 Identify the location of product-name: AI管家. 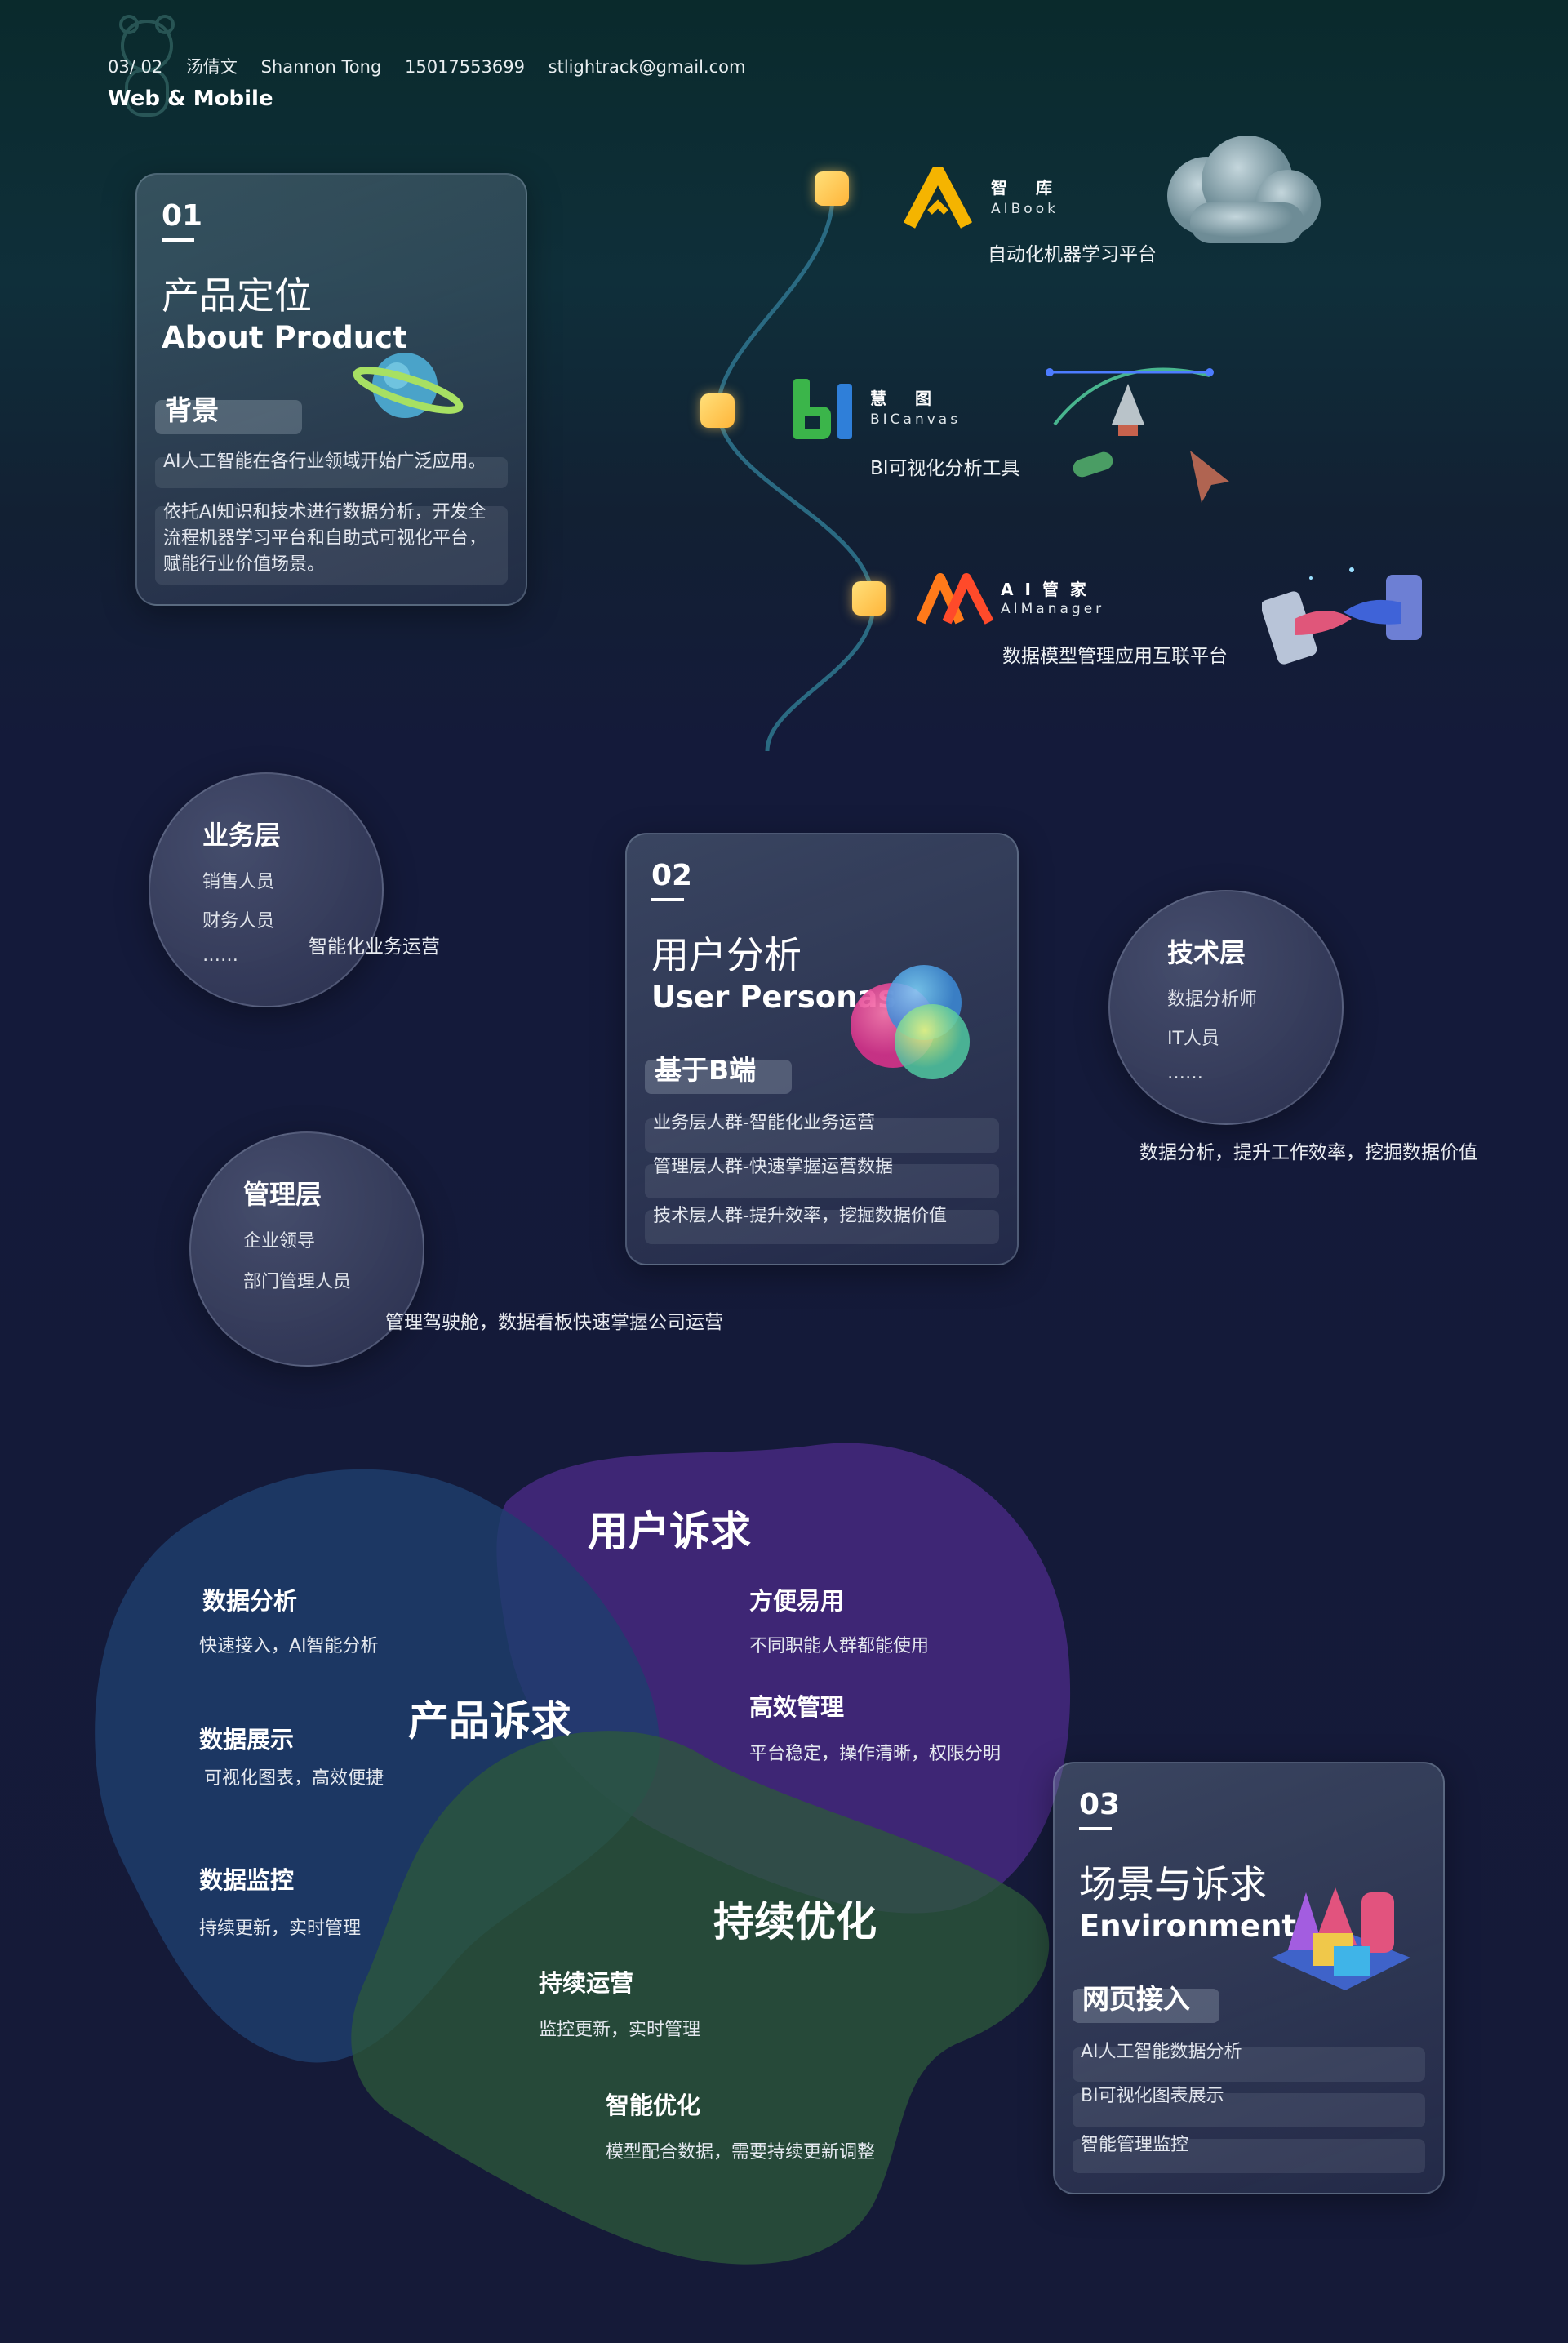
(1050, 590).